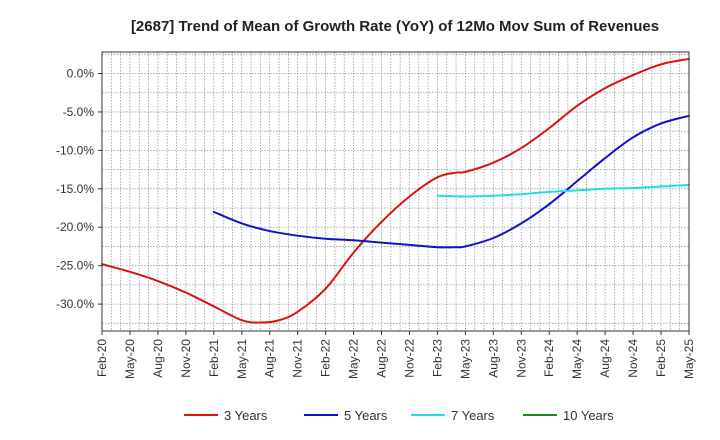  Describe the element at coordinates (130, 359) in the screenshot. I see `x-tick-label: May-20` at that location.